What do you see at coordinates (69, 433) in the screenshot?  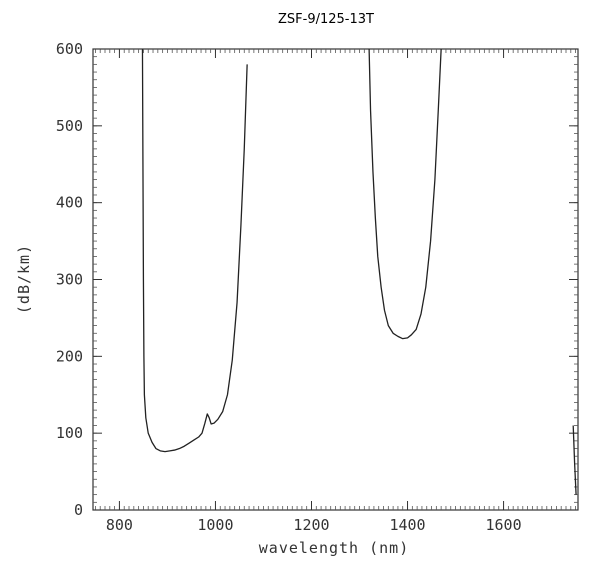 I see `y-tick-label: 100` at bounding box center [69, 433].